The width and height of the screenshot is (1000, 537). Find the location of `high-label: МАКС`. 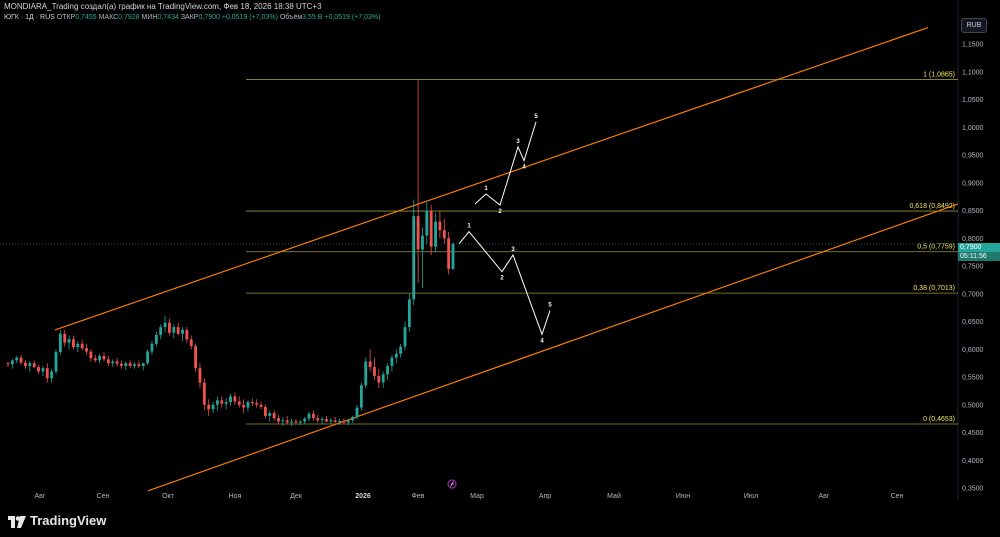

high-label: МАКС is located at coordinates (108, 17).